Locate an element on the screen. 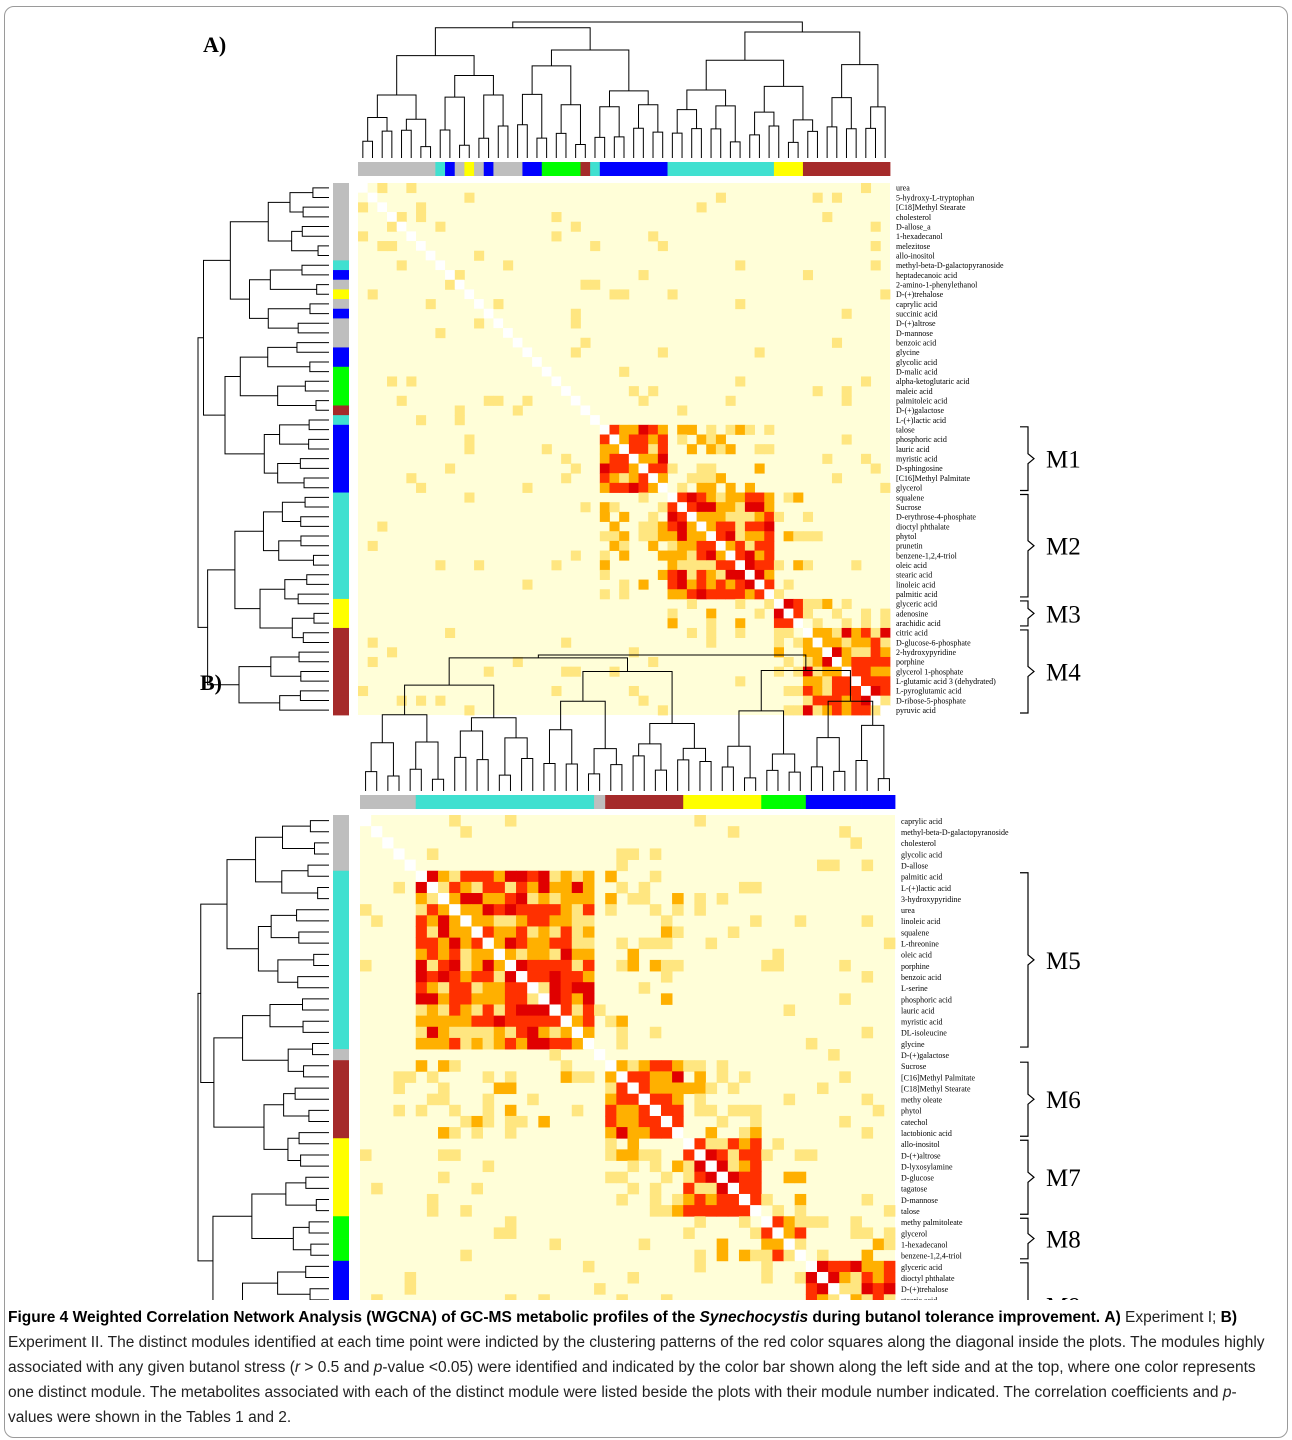 Image resolution: width=1292 pixels, height=1440 pixels. metabolite-label: lauric acid is located at coordinates (913, 449).